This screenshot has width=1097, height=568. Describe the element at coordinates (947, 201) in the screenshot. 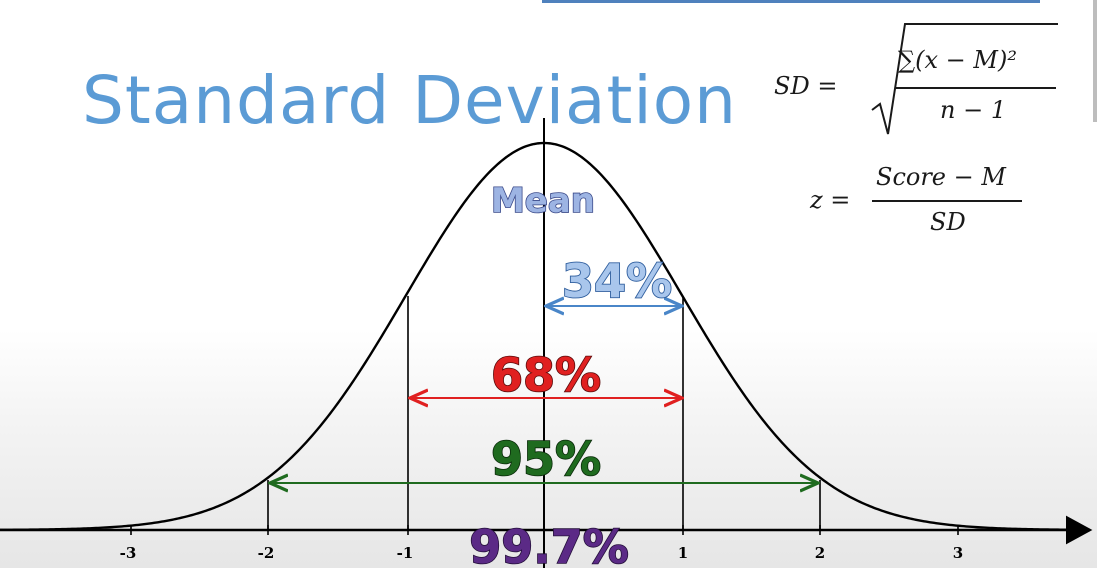

I see `z-formula-fraction-bar` at that location.